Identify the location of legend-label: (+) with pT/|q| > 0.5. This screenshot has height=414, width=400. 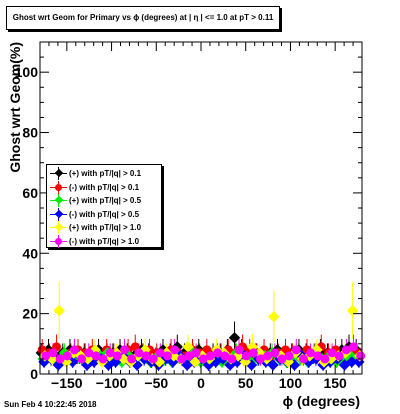
(105, 200).